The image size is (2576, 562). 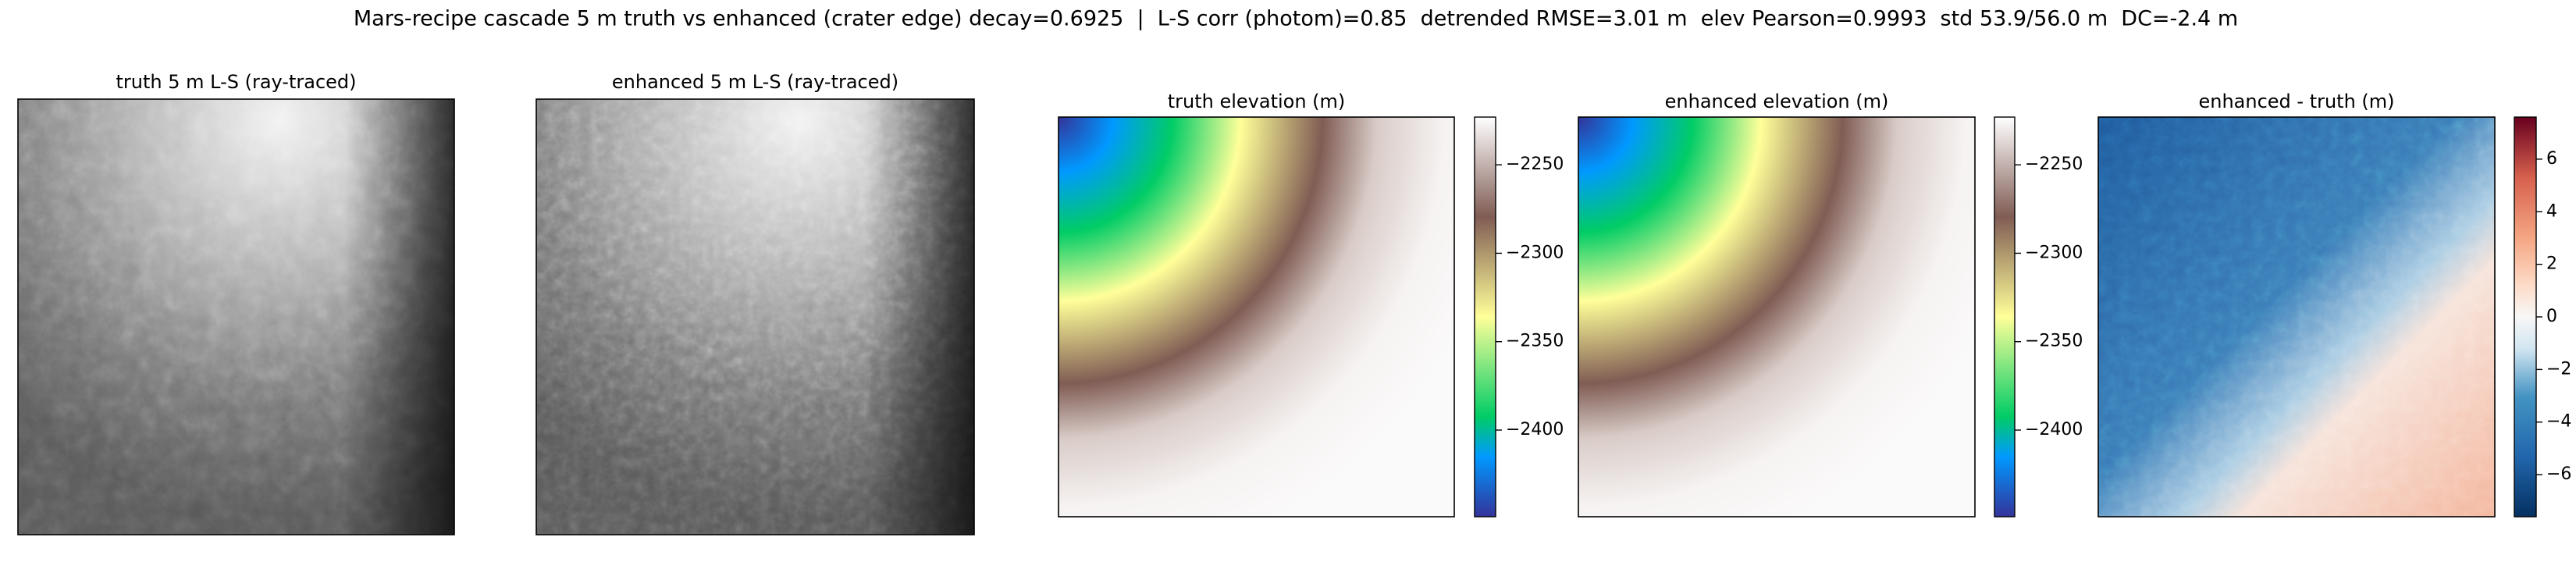 I want to click on tick-label: −2, so click(x=2558, y=369).